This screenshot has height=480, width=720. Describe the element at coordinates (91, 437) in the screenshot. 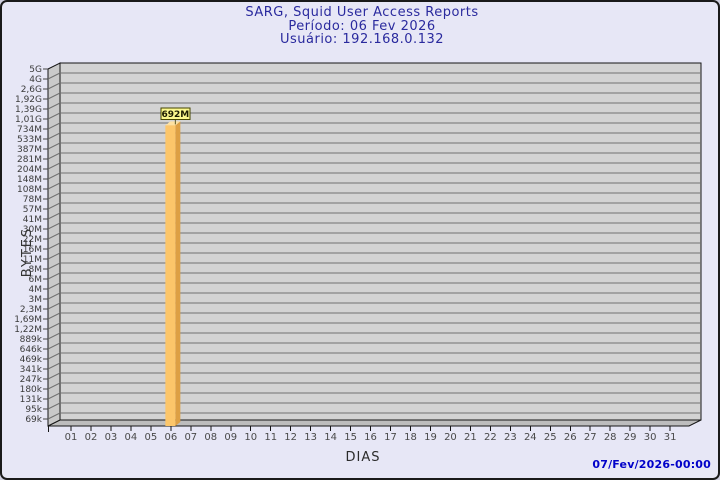

I see `x-tick-label: 02` at that location.